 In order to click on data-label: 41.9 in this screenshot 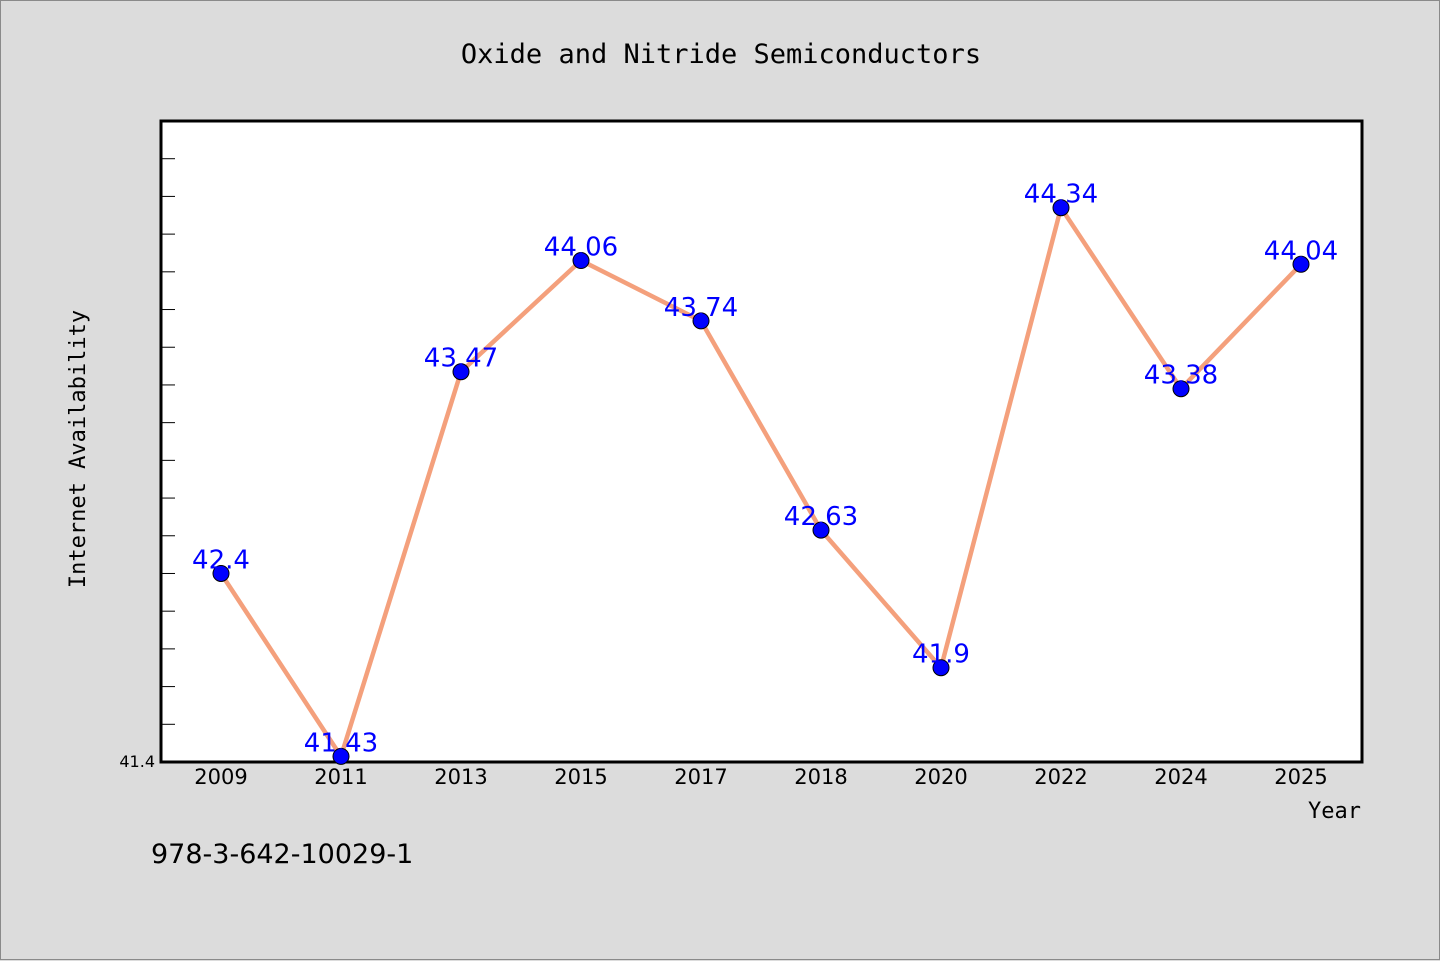, I will do `click(941, 655)`.